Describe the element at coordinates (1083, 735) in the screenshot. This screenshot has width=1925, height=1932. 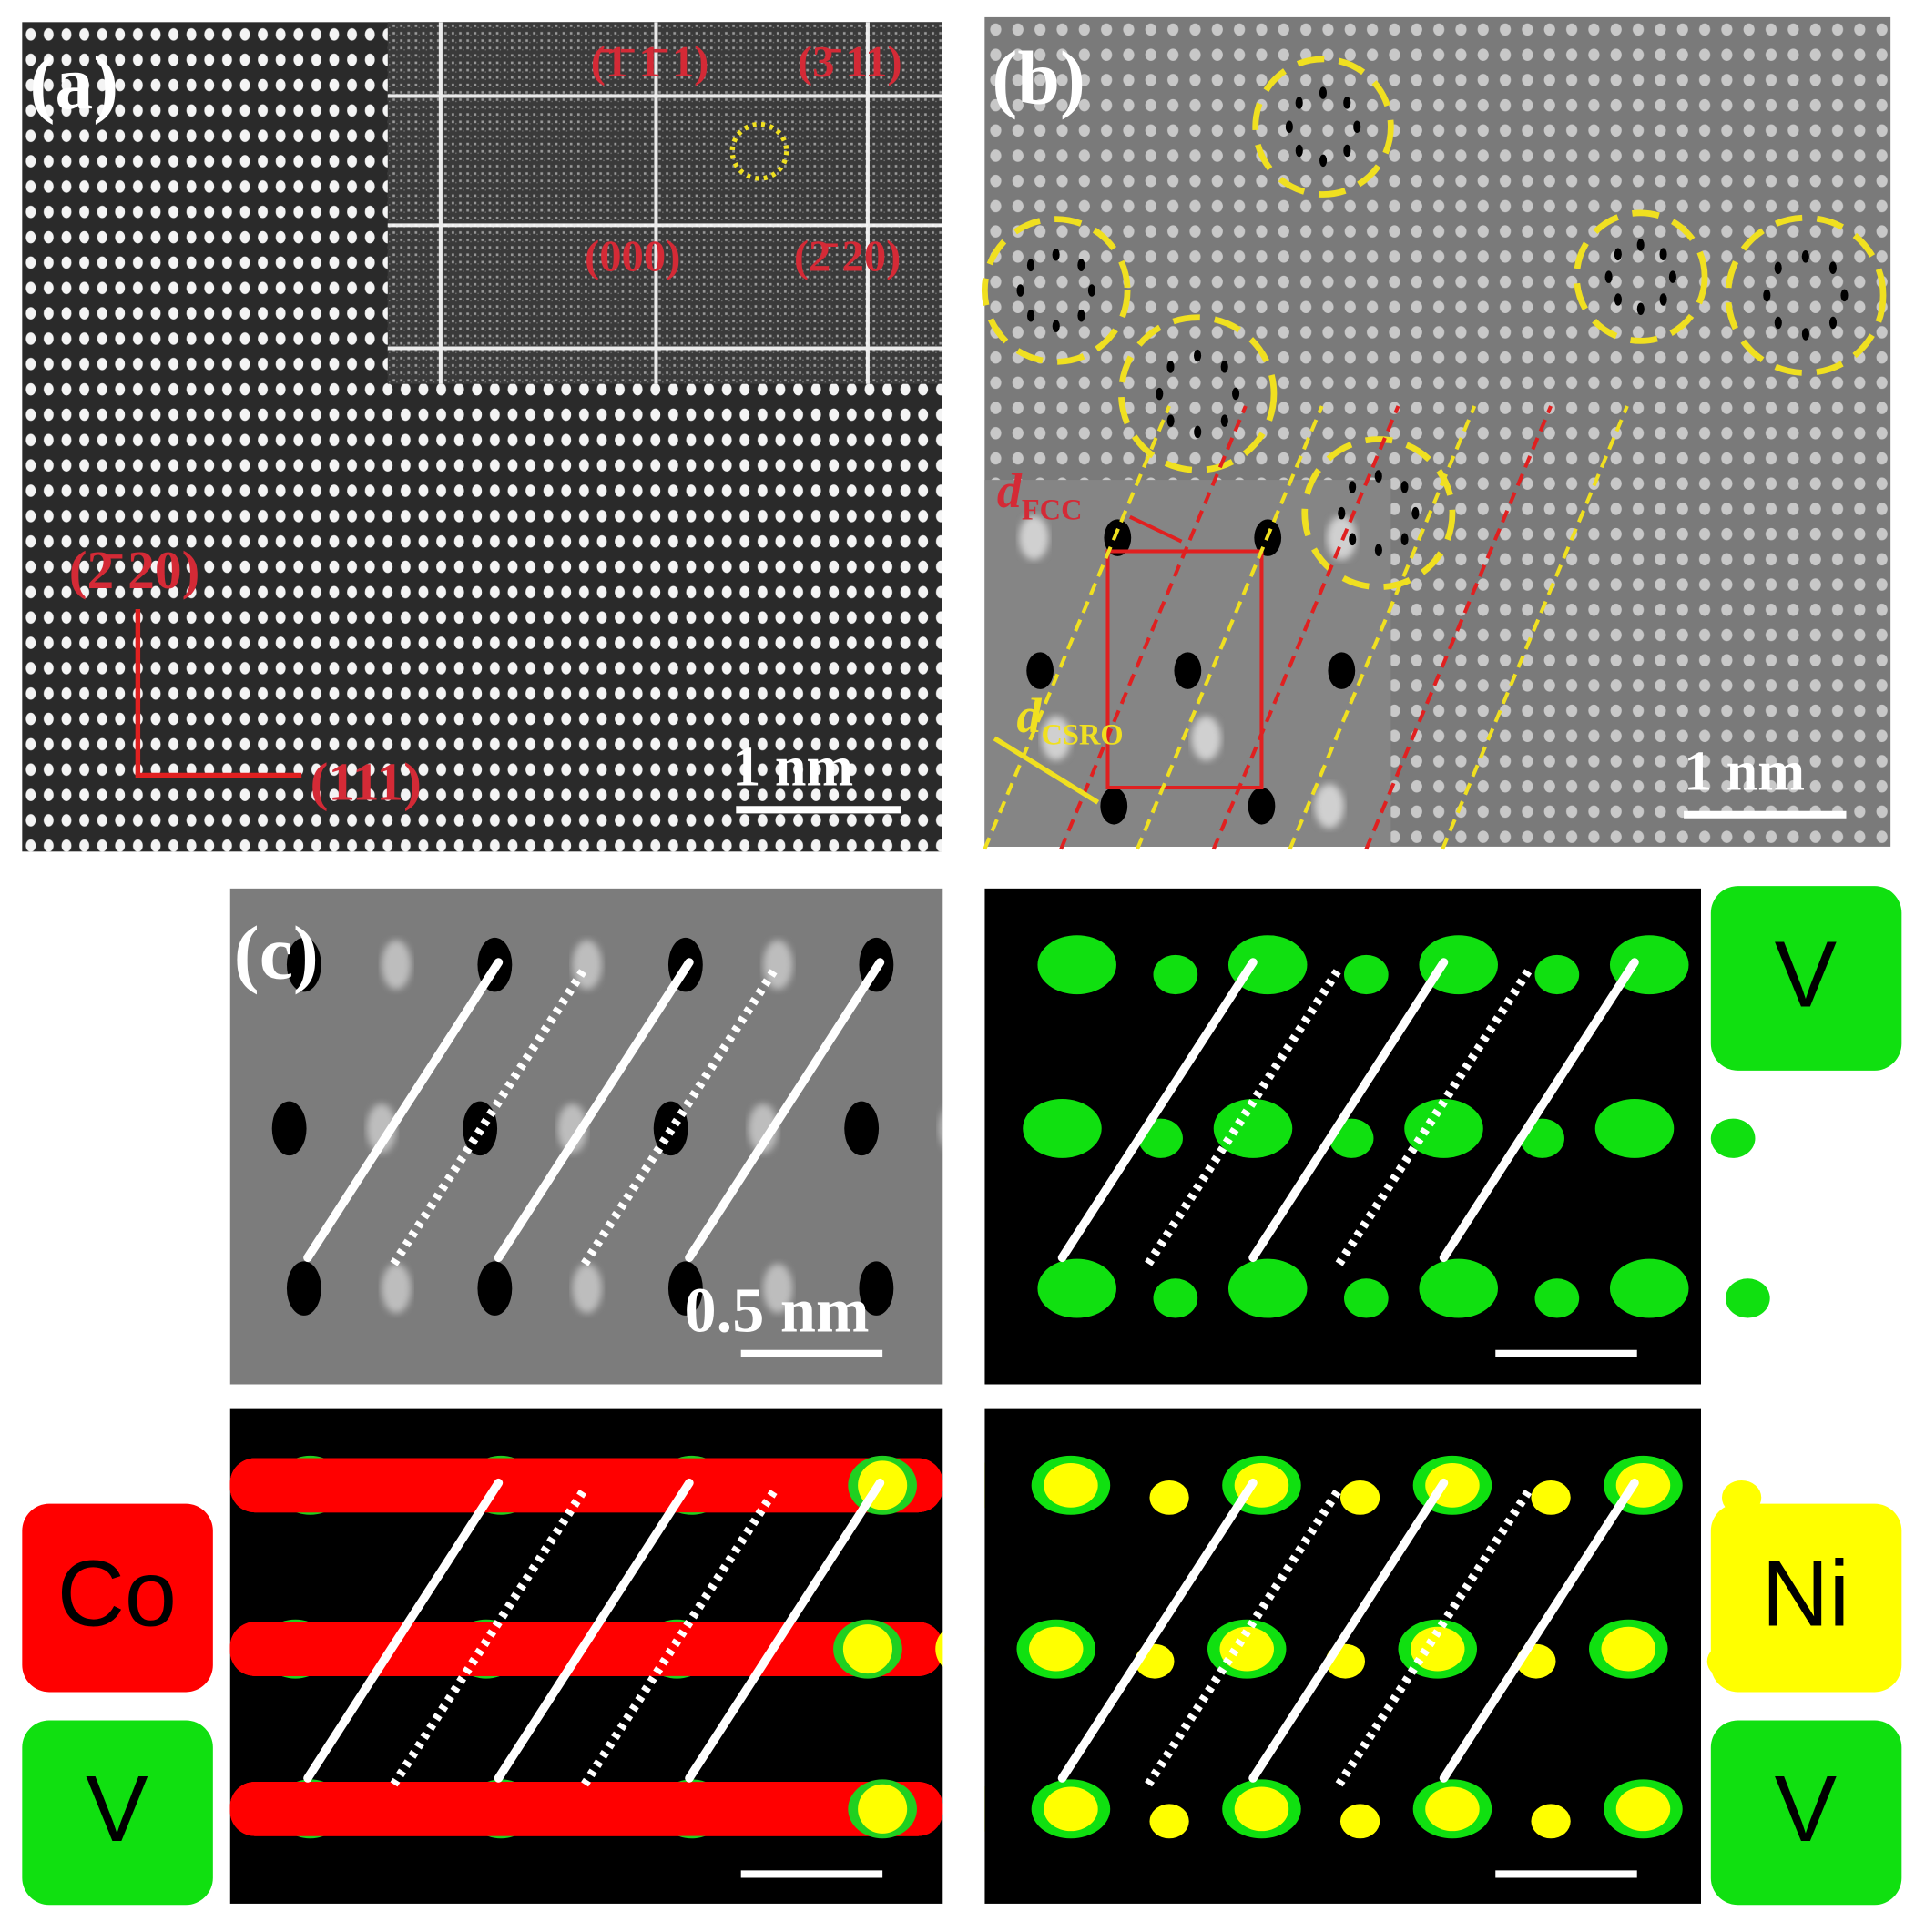
I see `d-subscript: CSRO` at that location.